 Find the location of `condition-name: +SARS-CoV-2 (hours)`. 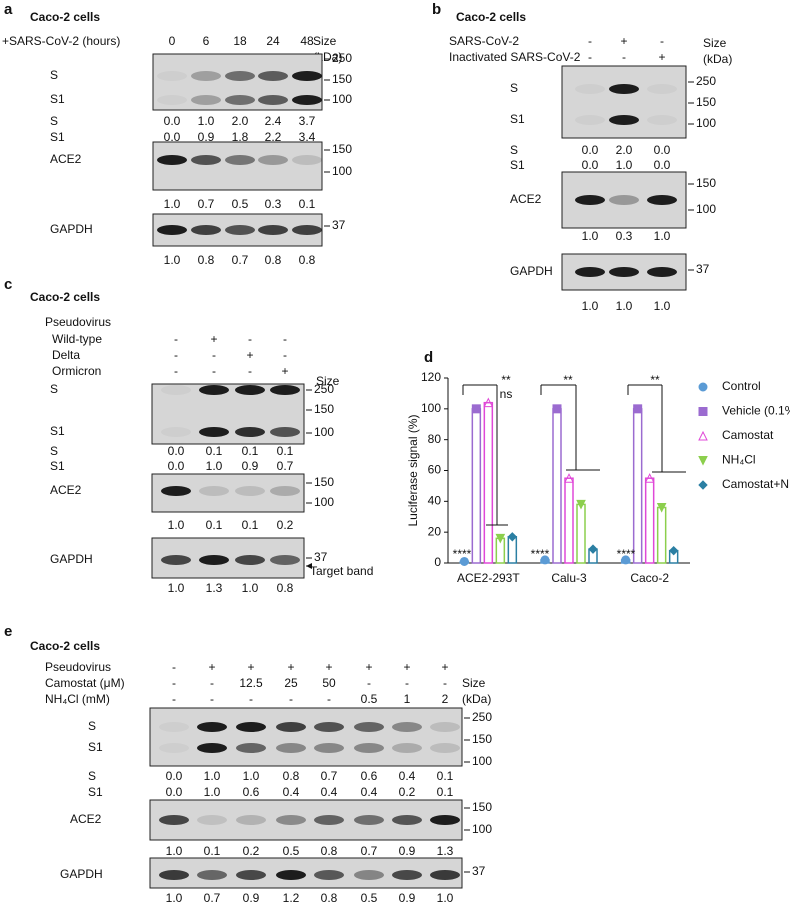

condition-name: +SARS-CoV-2 (hours) is located at coordinates (61, 41).